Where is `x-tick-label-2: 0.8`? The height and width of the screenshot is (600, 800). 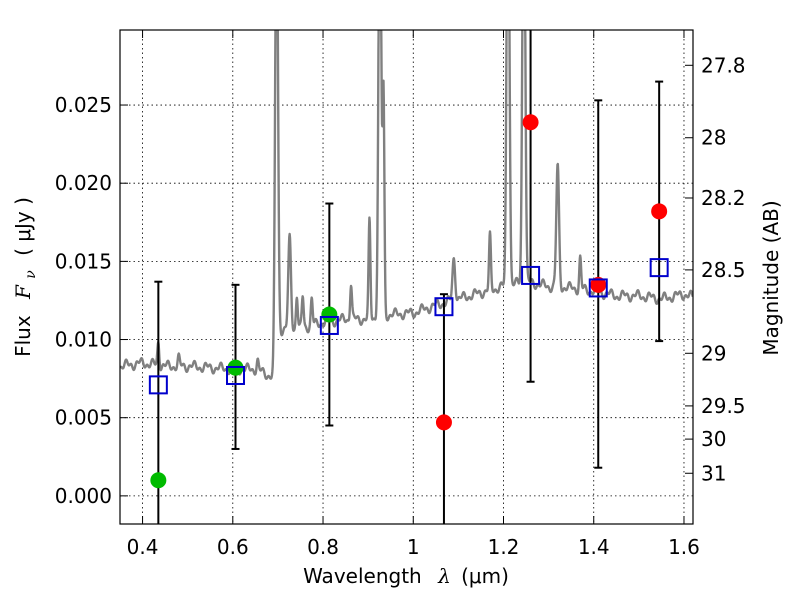 x-tick-label-2: 0.8 is located at coordinates (323, 547).